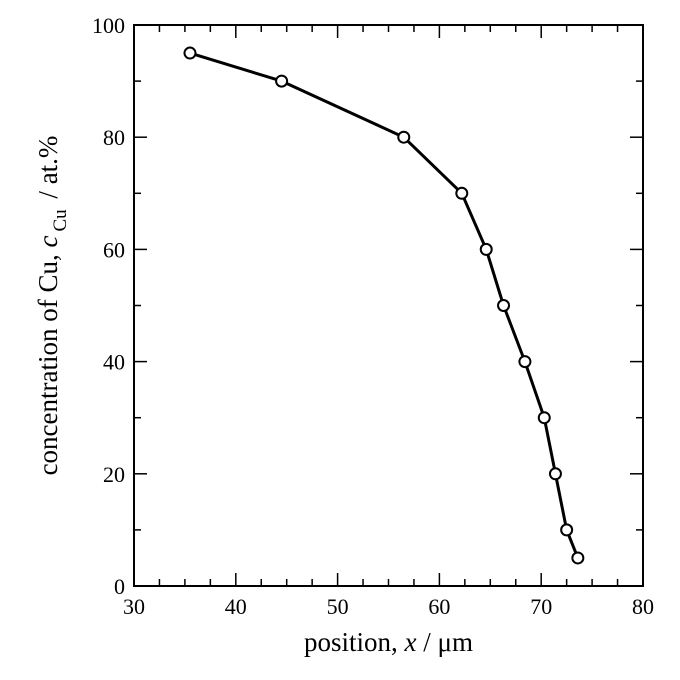 This screenshot has height=680, width=680. I want to click on y-axis-label-text: concentration of Cu,, so click(48, 361).